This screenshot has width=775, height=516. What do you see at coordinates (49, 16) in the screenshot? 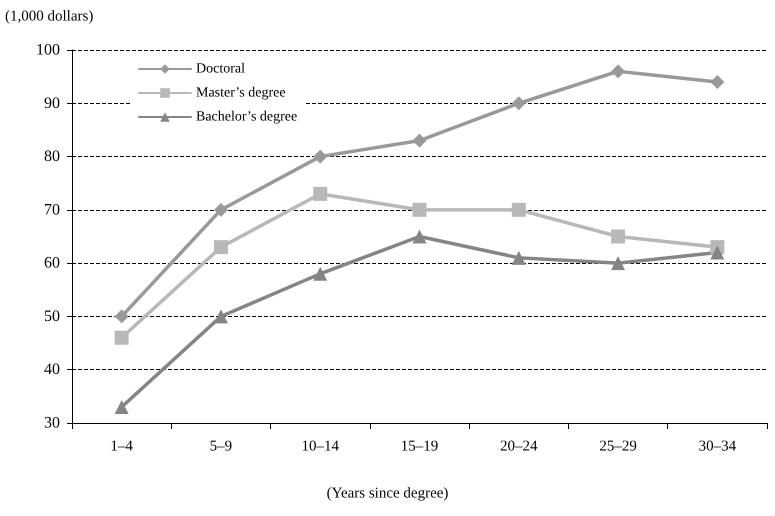
I see `y-axis-title: (1,000 dollars)` at bounding box center [49, 16].